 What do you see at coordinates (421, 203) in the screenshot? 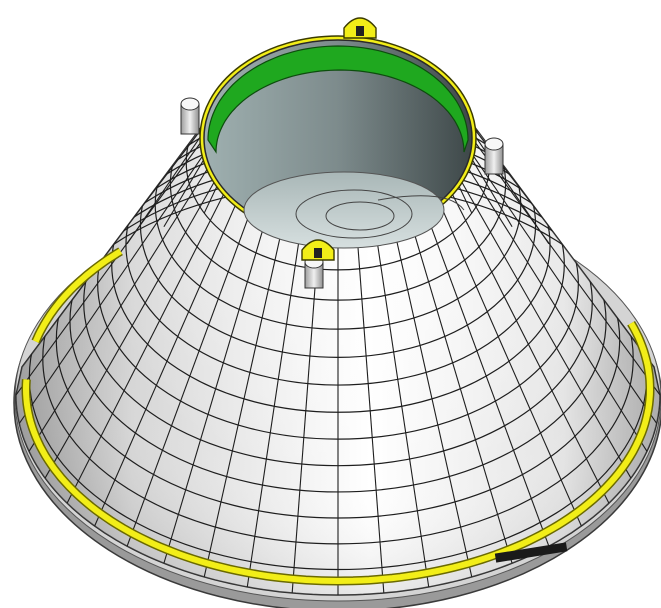
I see `floor-curve` at bounding box center [421, 203].